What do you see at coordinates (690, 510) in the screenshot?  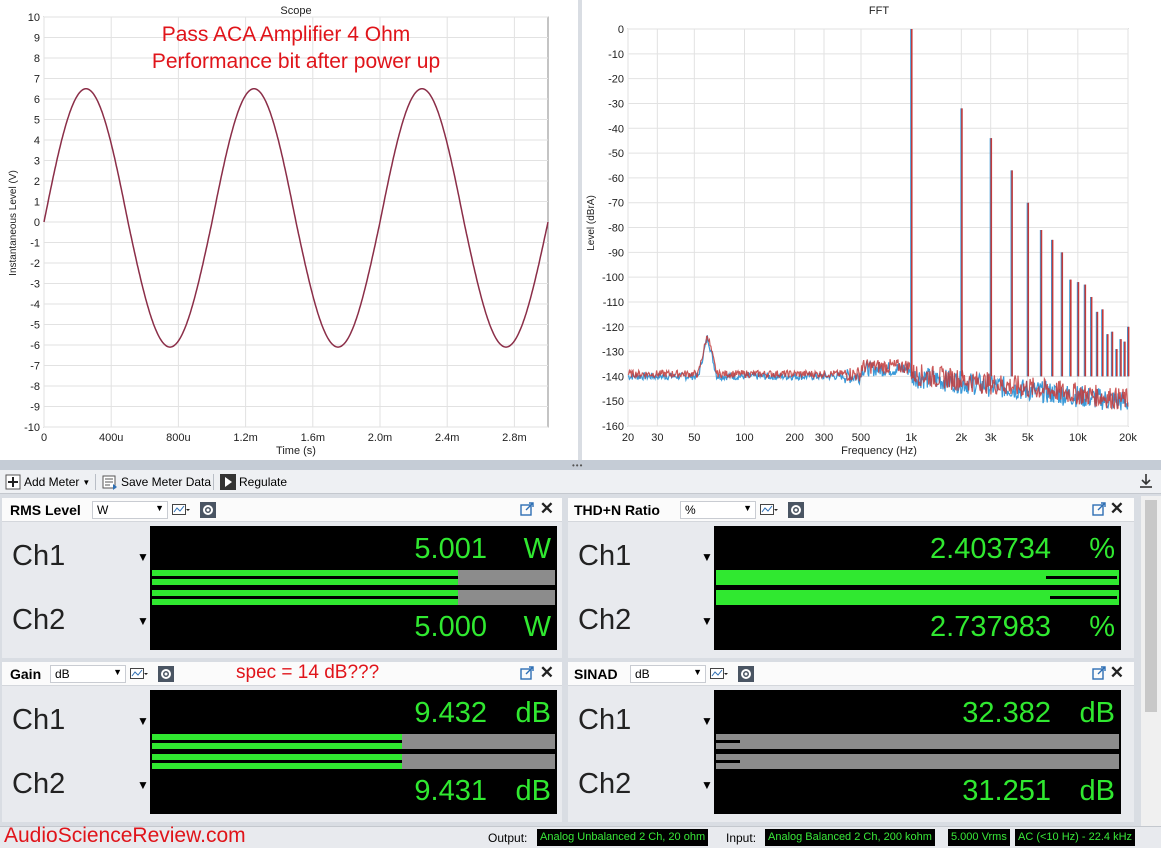 I see `unit-select-value: %` at bounding box center [690, 510].